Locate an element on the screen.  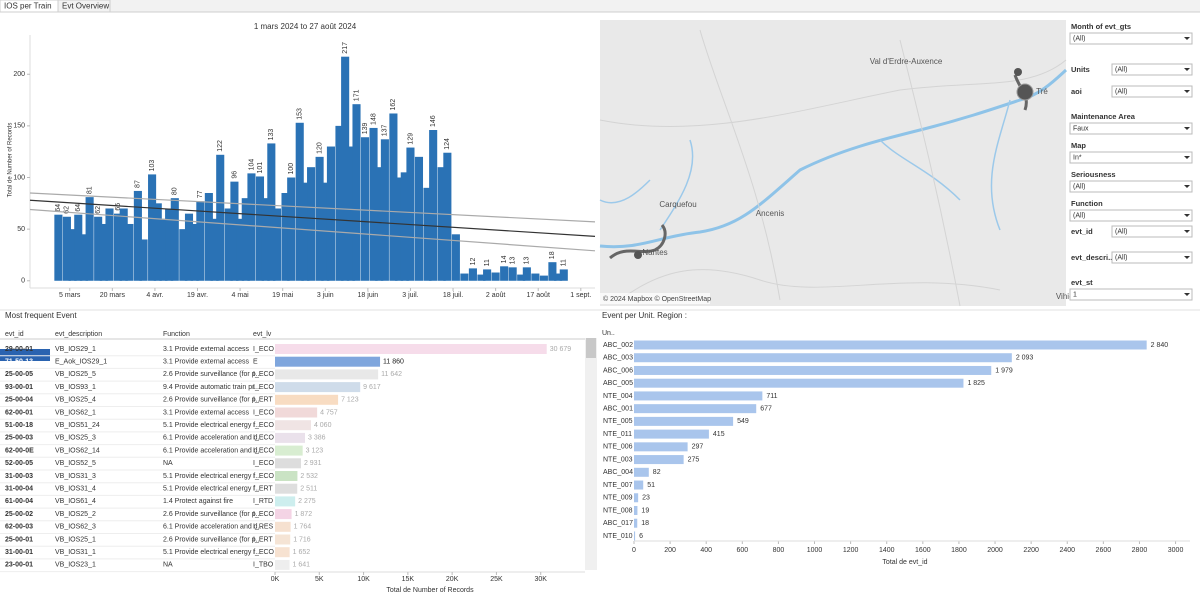
table-cell: 31-00-03 is located at coordinates (19, 476).